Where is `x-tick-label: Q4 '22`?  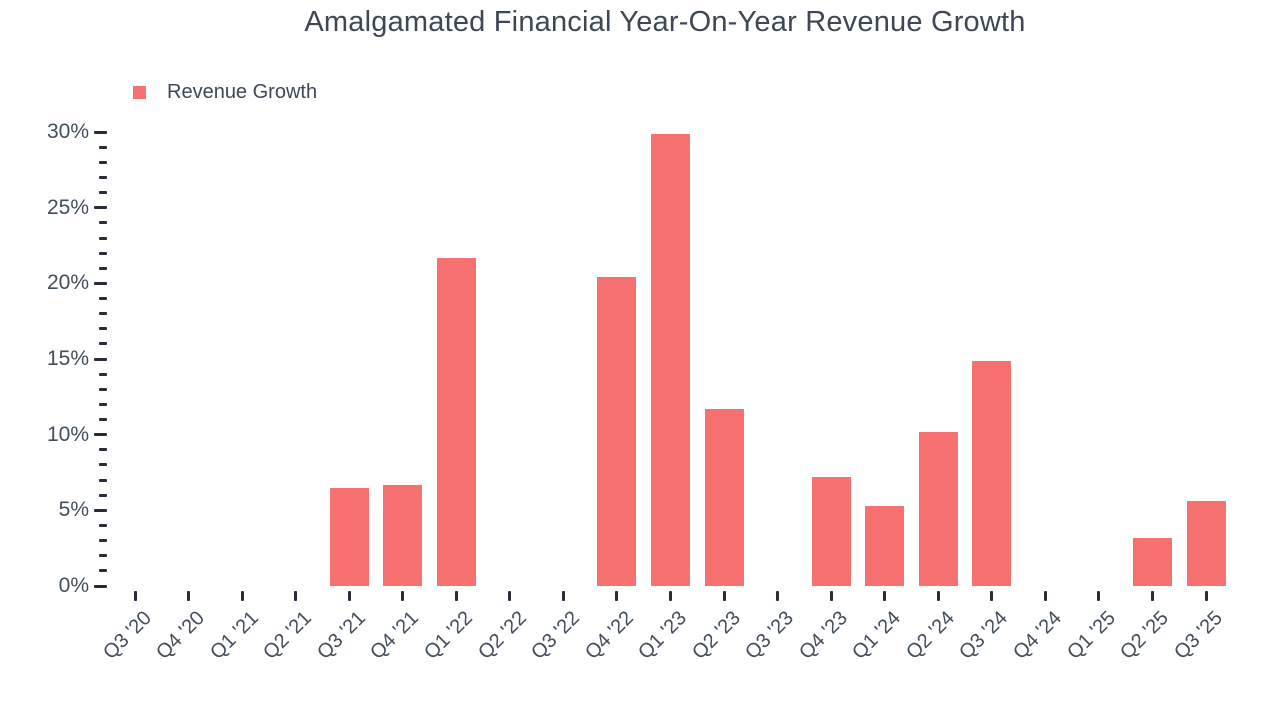 x-tick-label: Q4 '22 is located at coordinates (609, 635).